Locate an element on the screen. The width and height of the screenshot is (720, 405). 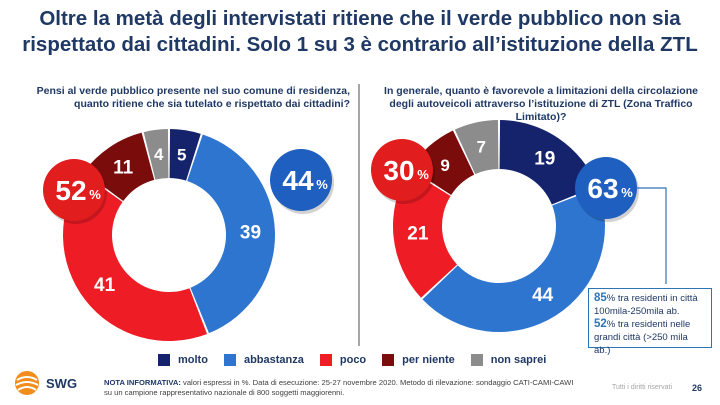
donut-segment-abbastanza-right is located at coordinates (513, 259).